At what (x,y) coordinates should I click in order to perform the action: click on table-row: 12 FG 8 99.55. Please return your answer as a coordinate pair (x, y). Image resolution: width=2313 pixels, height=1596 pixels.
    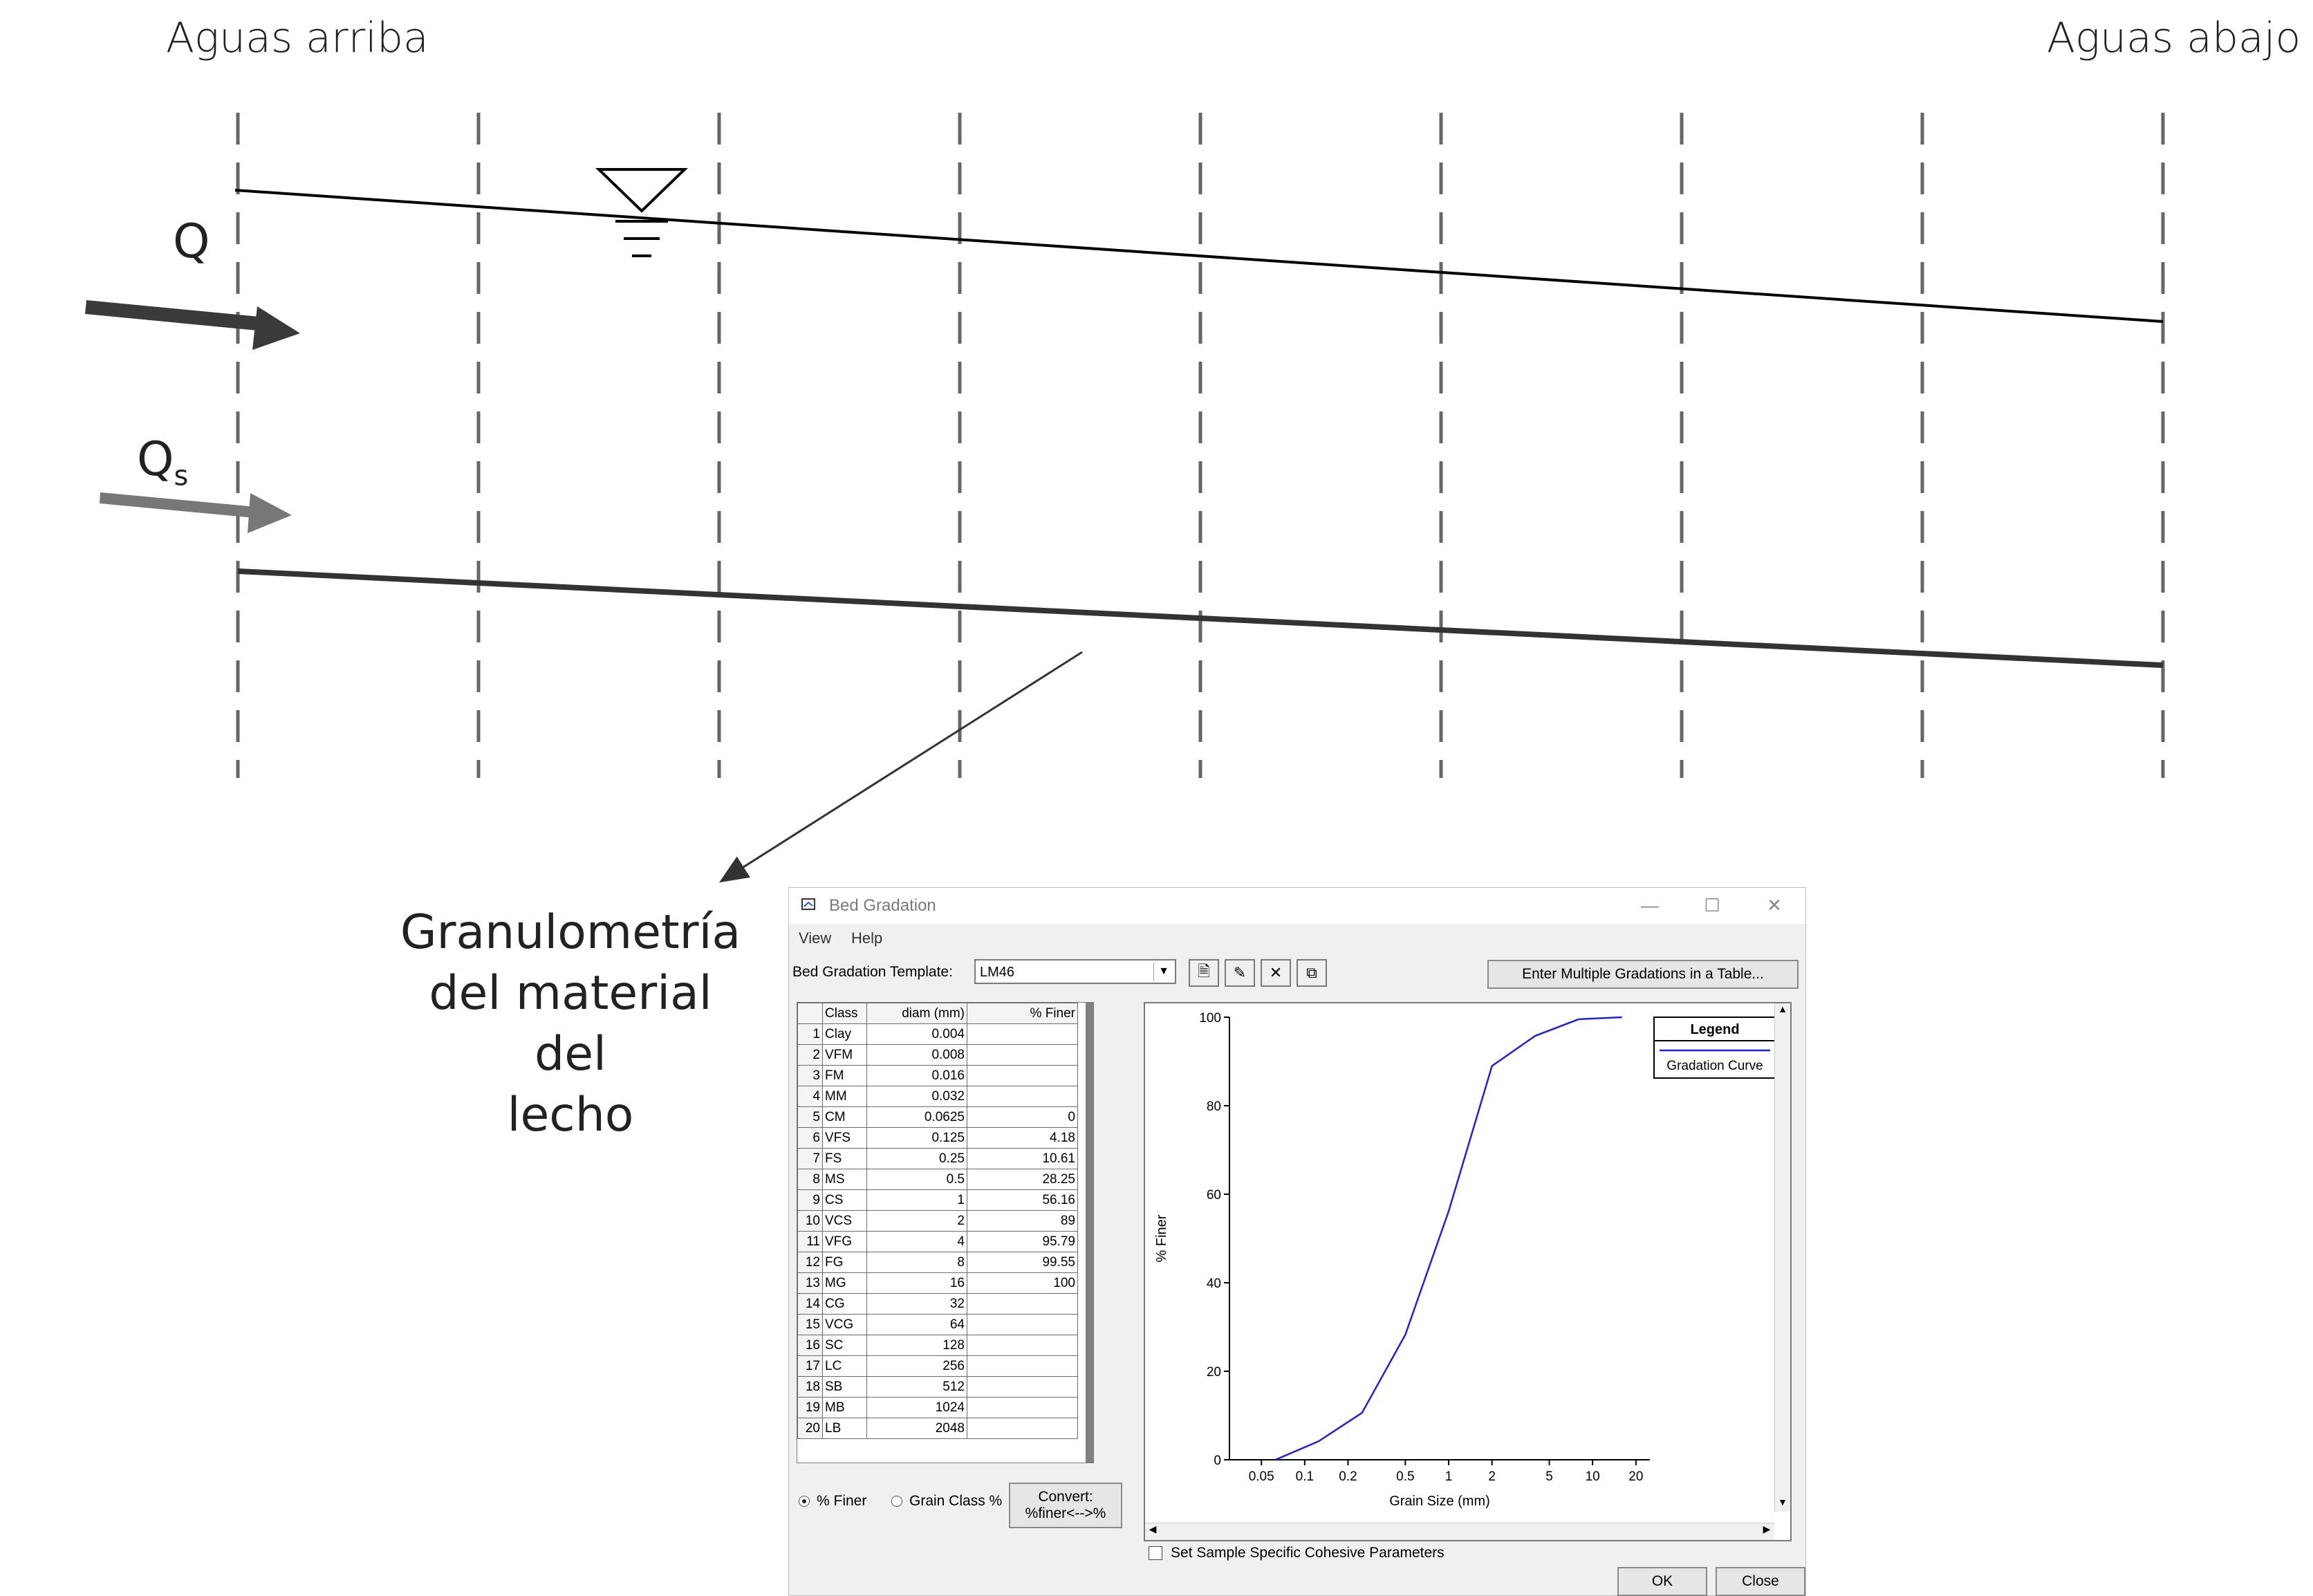
    Looking at the image, I should click on (937, 1263).